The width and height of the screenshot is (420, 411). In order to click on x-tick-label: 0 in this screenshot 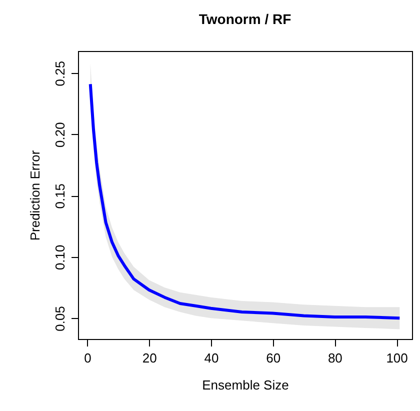, I will do `click(88, 358)`.